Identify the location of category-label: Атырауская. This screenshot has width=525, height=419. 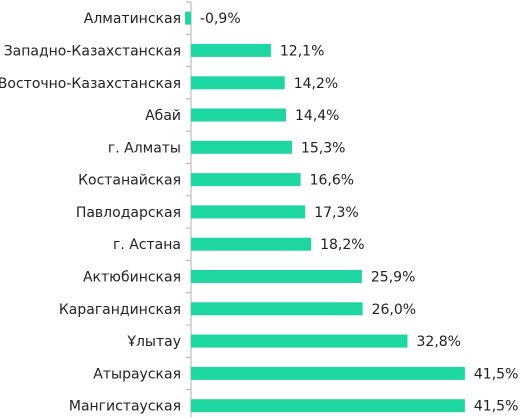
(137, 374).